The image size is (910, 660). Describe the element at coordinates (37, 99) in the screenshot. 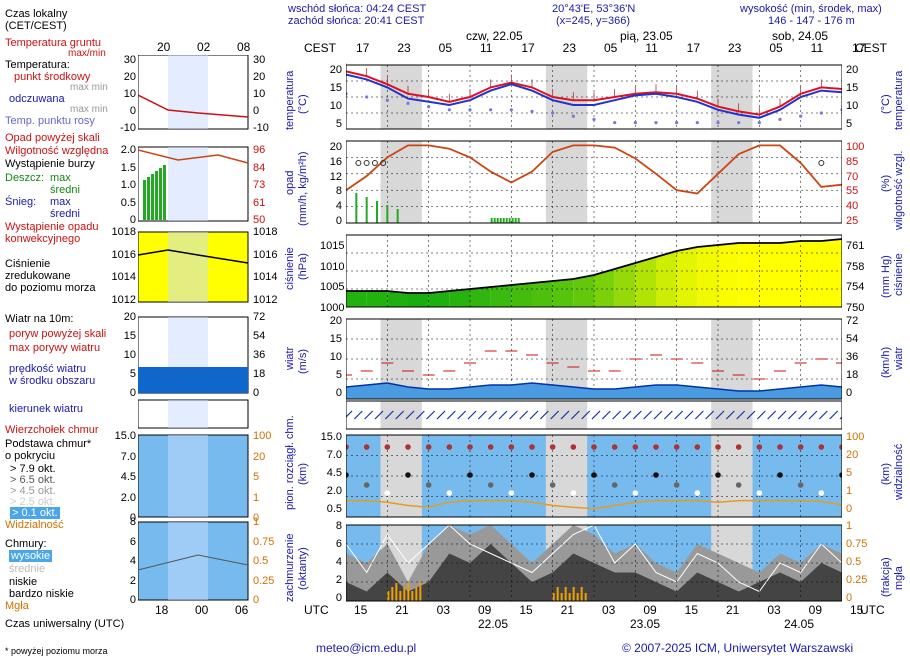

I see `legend-feel: odczuwana` at that location.